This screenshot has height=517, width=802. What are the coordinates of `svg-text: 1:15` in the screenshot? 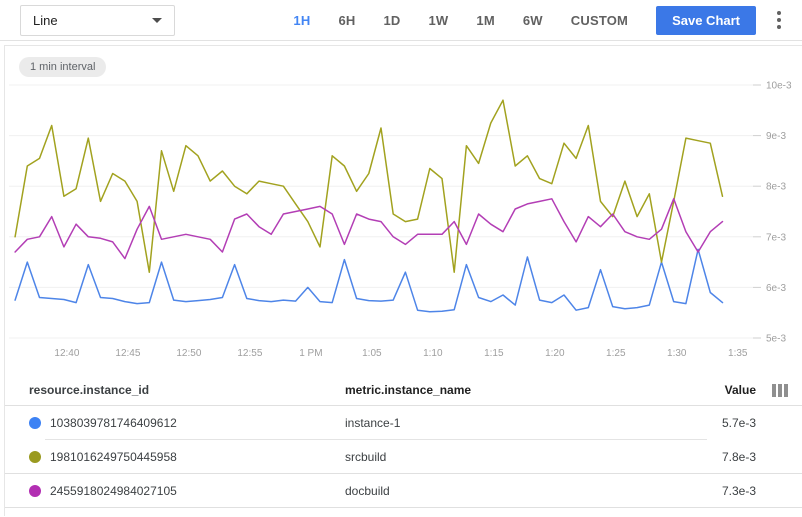 It's located at (494, 353).